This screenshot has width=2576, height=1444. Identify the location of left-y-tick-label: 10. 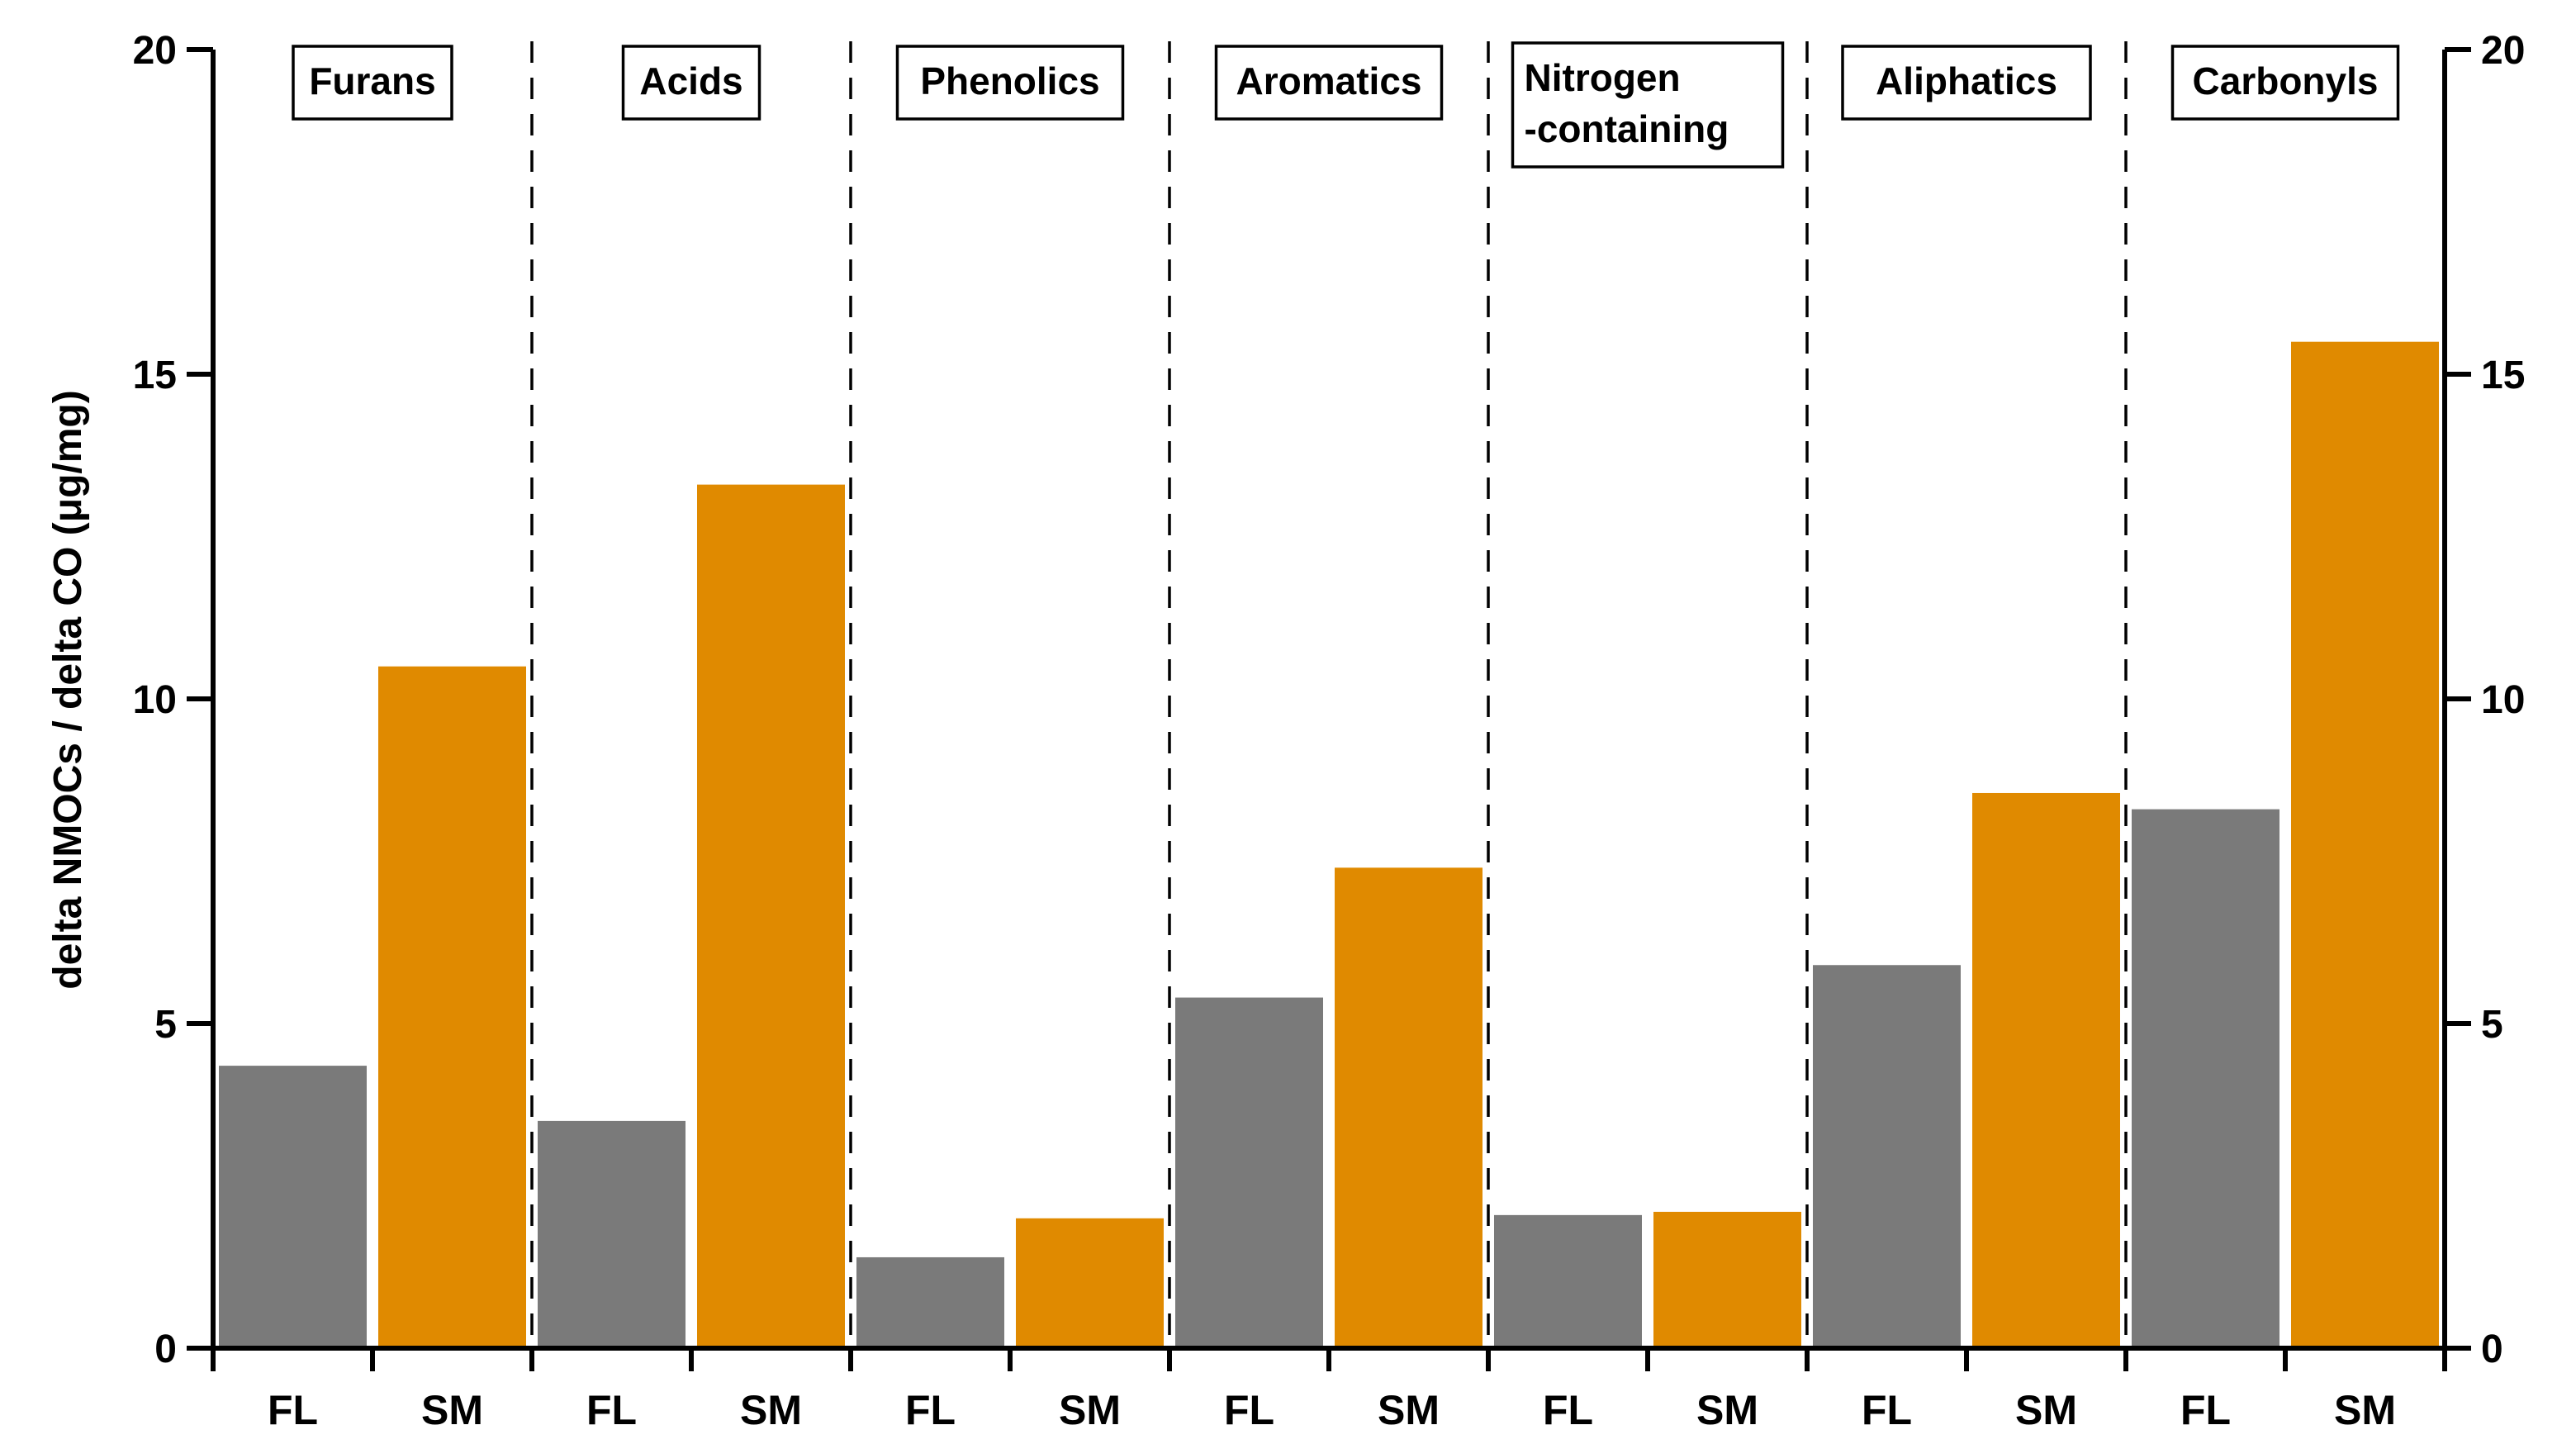
(155, 700).